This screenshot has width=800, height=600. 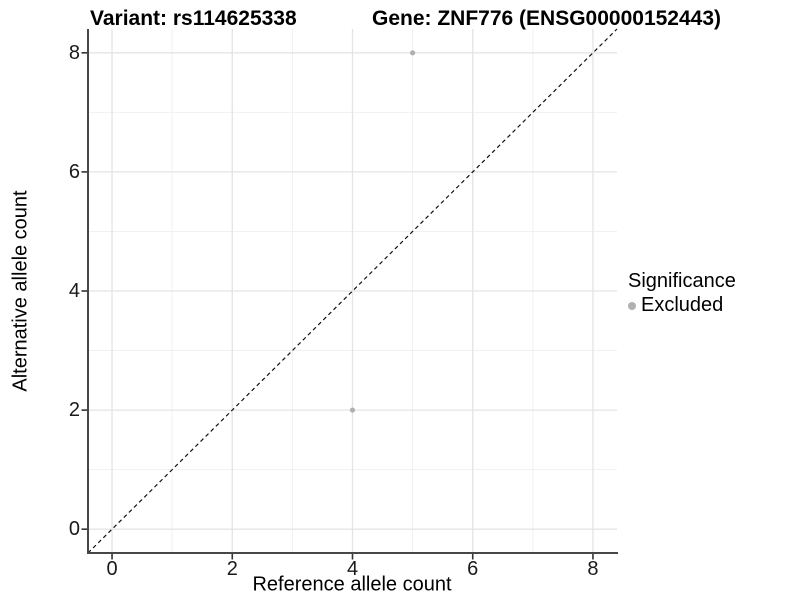 What do you see at coordinates (232, 569) in the screenshot?
I see `x-tick-label: 2` at bounding box center [232, 569].